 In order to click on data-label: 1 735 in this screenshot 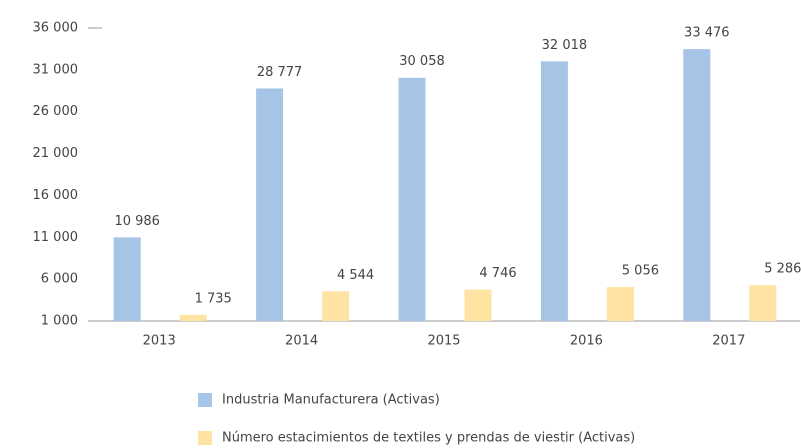, I will do `click(213, 298)`.